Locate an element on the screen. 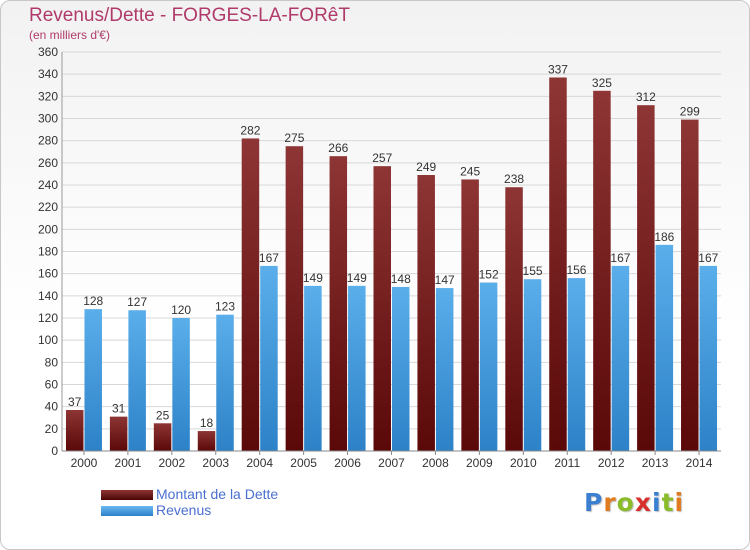  y-tick-label: 40 is located at coordinates (52, 407).